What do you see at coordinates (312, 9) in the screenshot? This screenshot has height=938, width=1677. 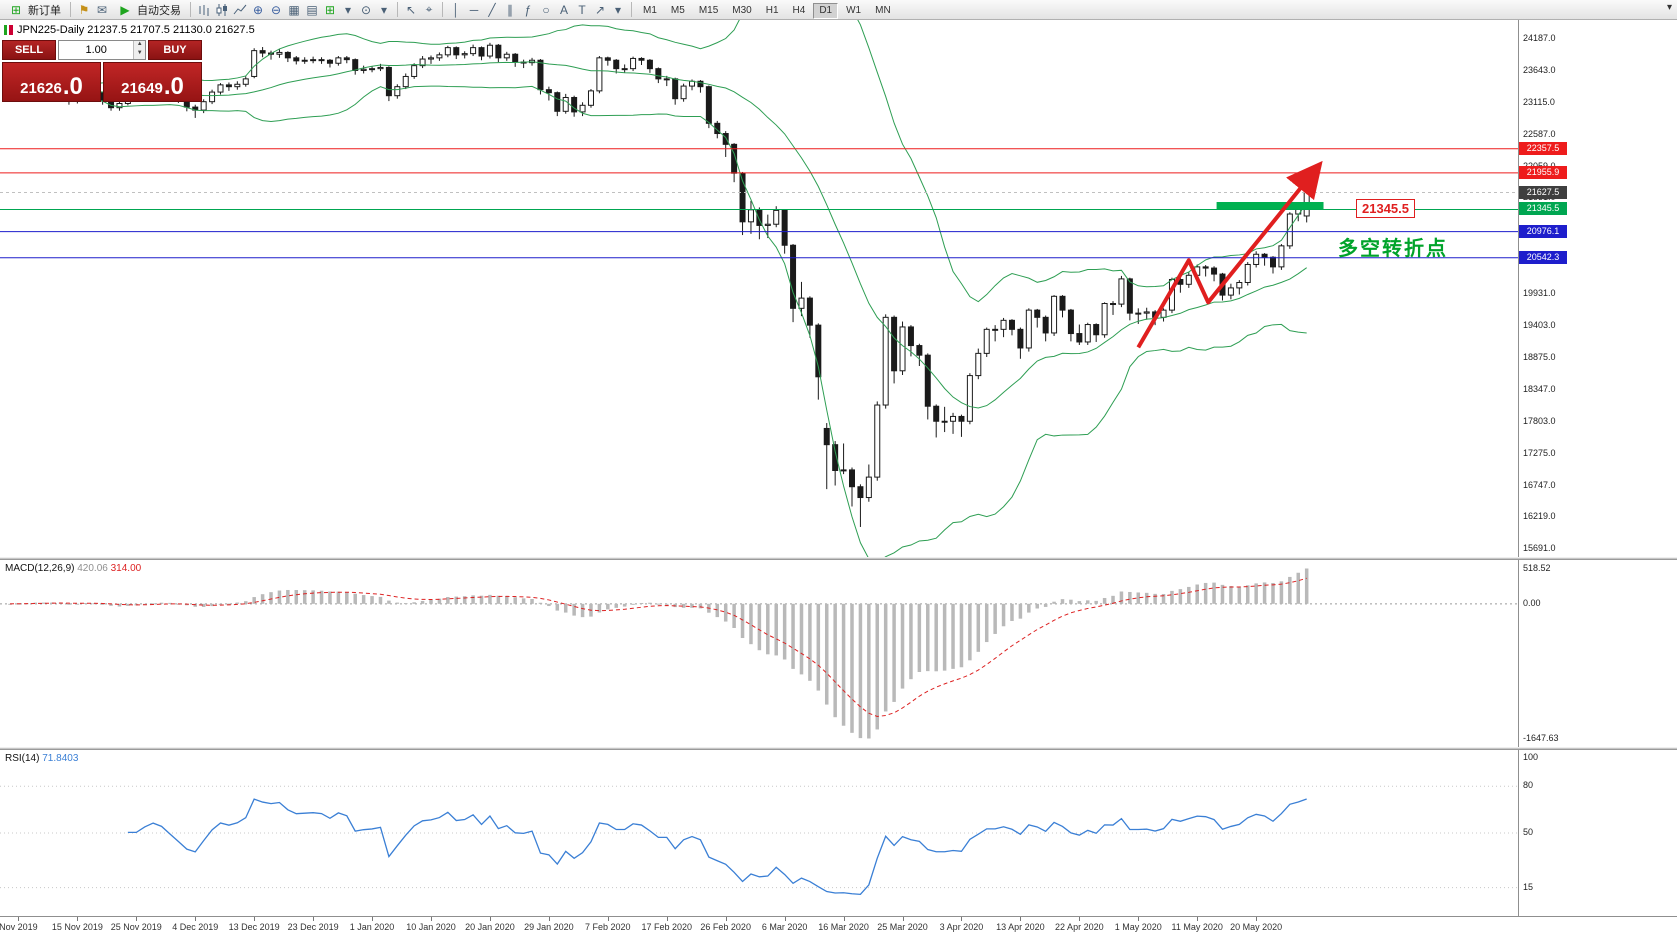 I see `cascade-windows-icon: ▤` at bounding box center [312, 9].